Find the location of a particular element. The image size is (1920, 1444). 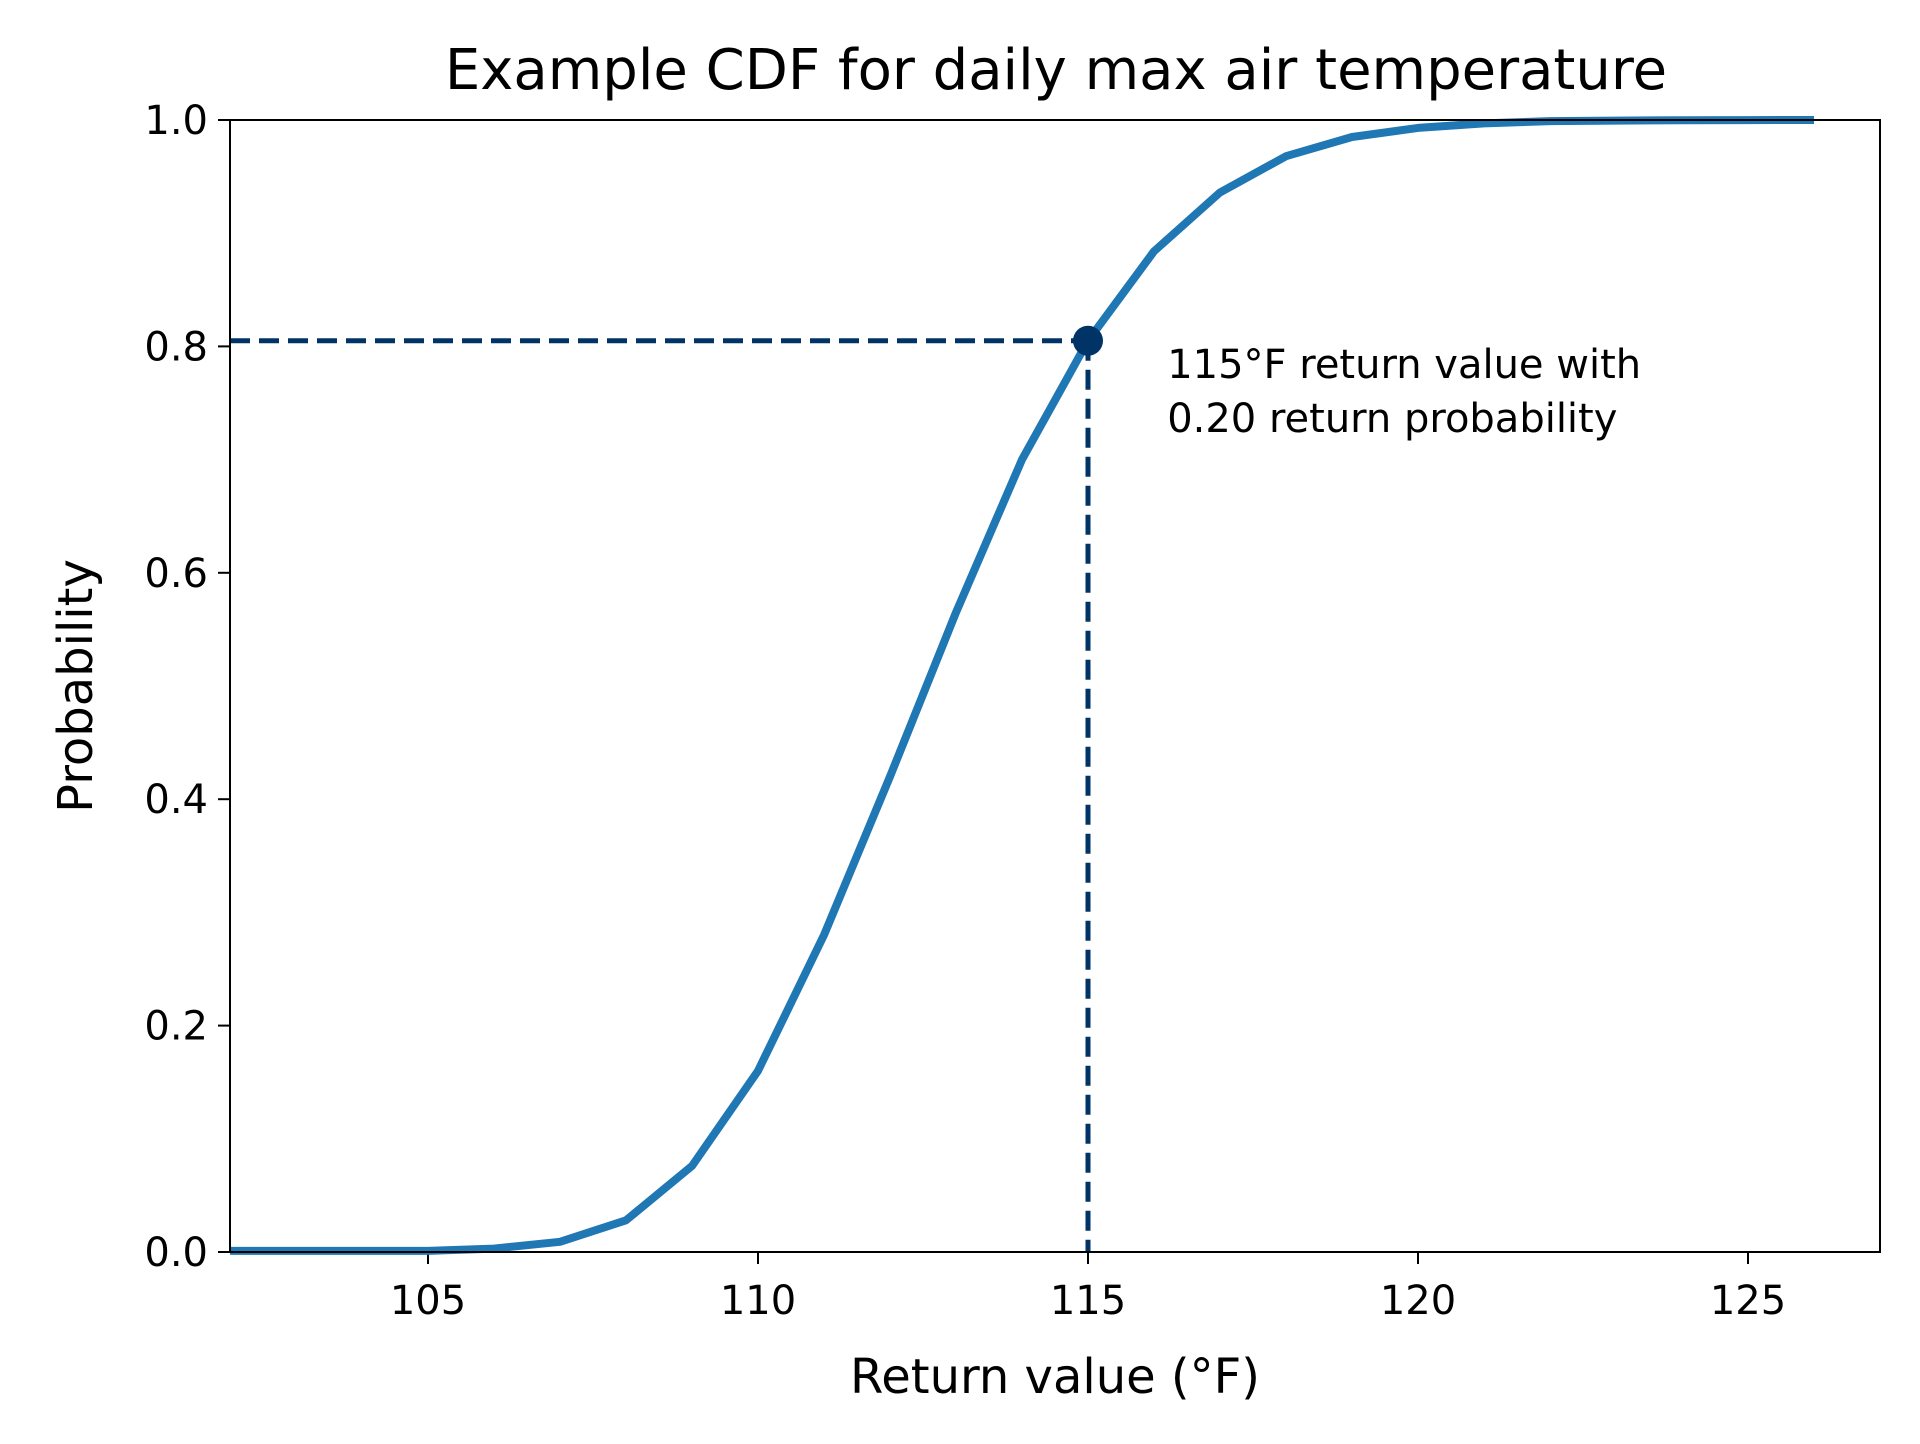

highlight-point is located at coordinates (1088, 340).